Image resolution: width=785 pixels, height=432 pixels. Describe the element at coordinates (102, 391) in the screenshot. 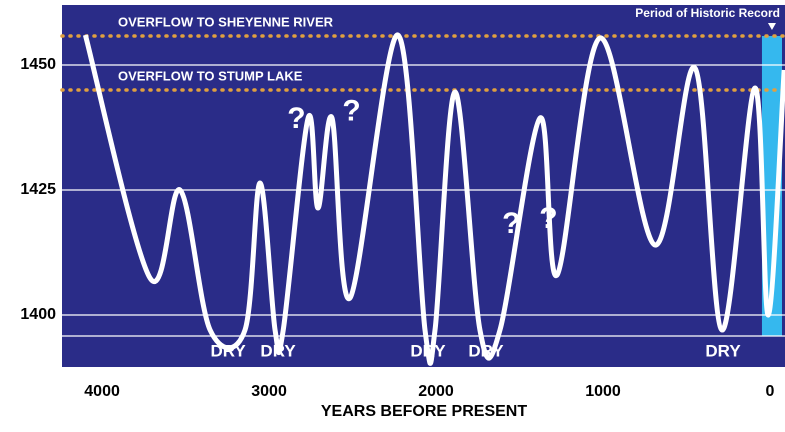

I see `x-tick-label: 4000` at that location.